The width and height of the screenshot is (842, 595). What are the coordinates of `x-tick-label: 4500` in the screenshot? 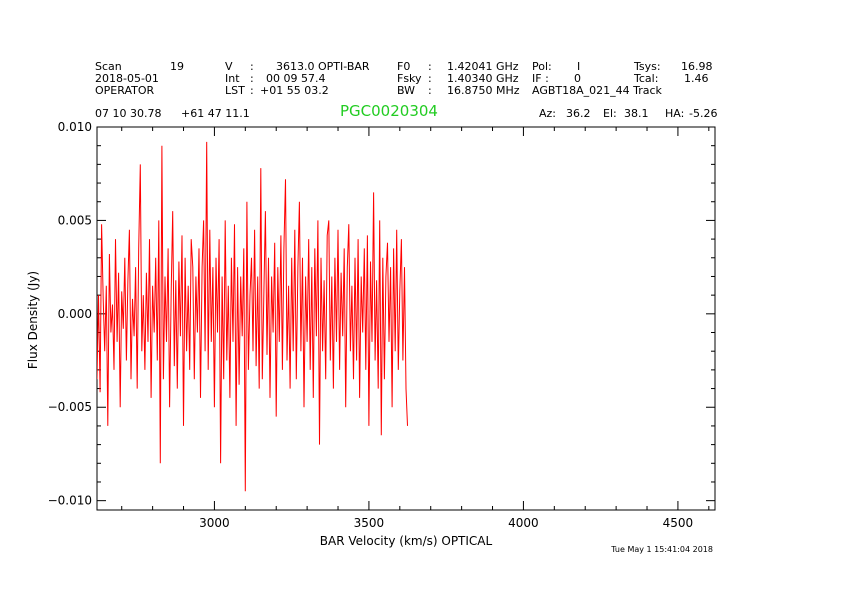 It's located at (678, 523).